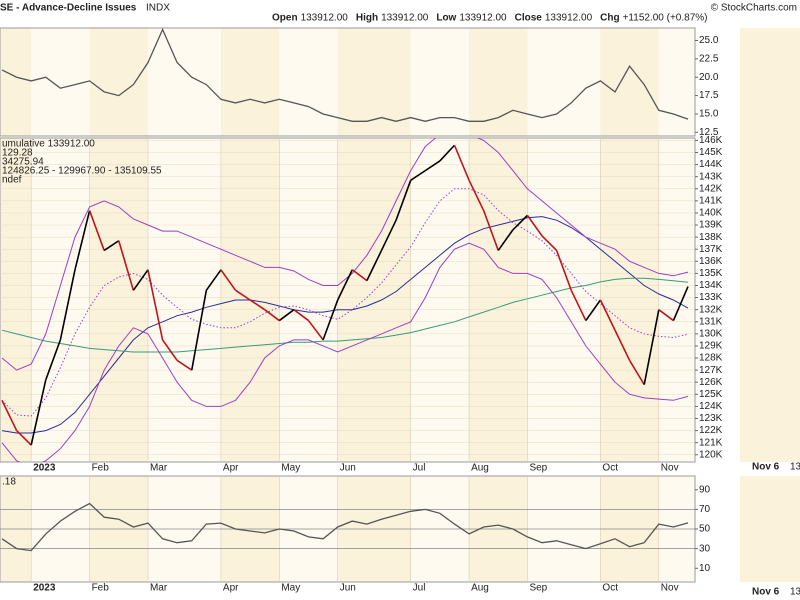 The image size is (800, 600). What do you see at coordinates (711, 333) in the screenshot?
I see `y-tick-label: 130K` at bounding box center [711, 333].